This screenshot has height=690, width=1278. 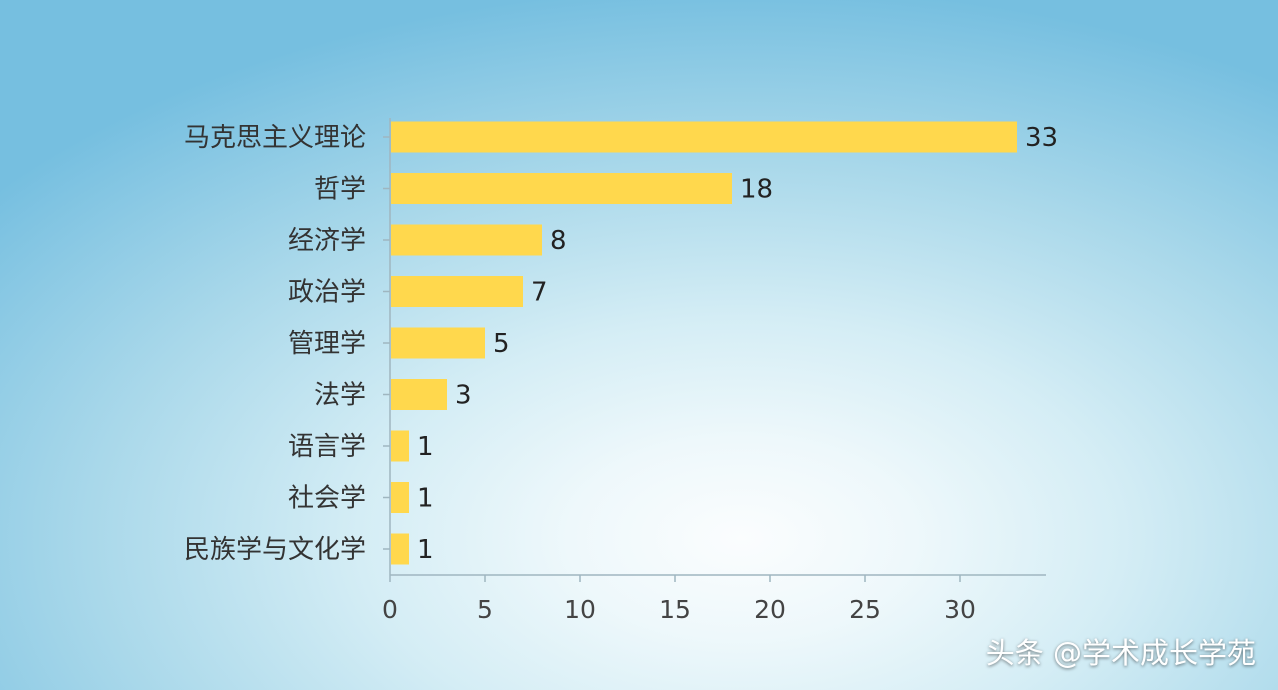 What do you see at coordinates (675, 609) in the screenshot?
I see `x-tick-label: 15` at bounding box center [675, 609].